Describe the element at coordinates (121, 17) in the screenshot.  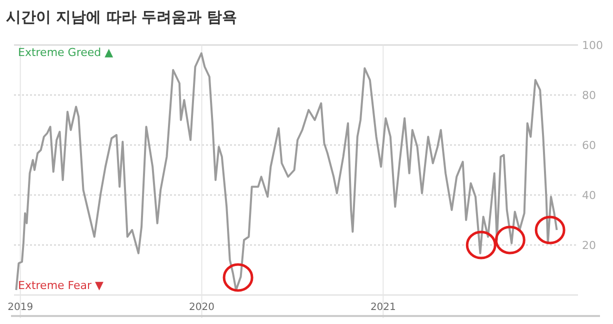
I see `chart-title: 시간이 지남에 따라 두려움과 탐욕` at that location.